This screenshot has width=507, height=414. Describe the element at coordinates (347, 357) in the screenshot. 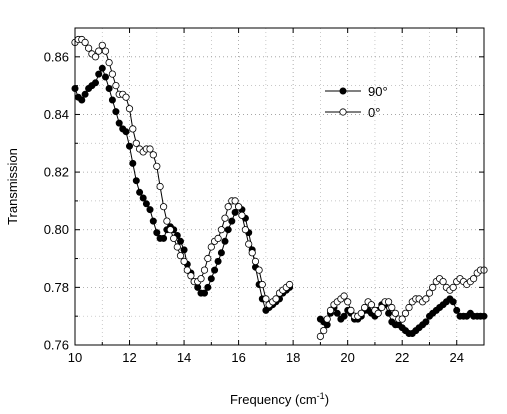

I see `x-tick-label: 20` at that location.